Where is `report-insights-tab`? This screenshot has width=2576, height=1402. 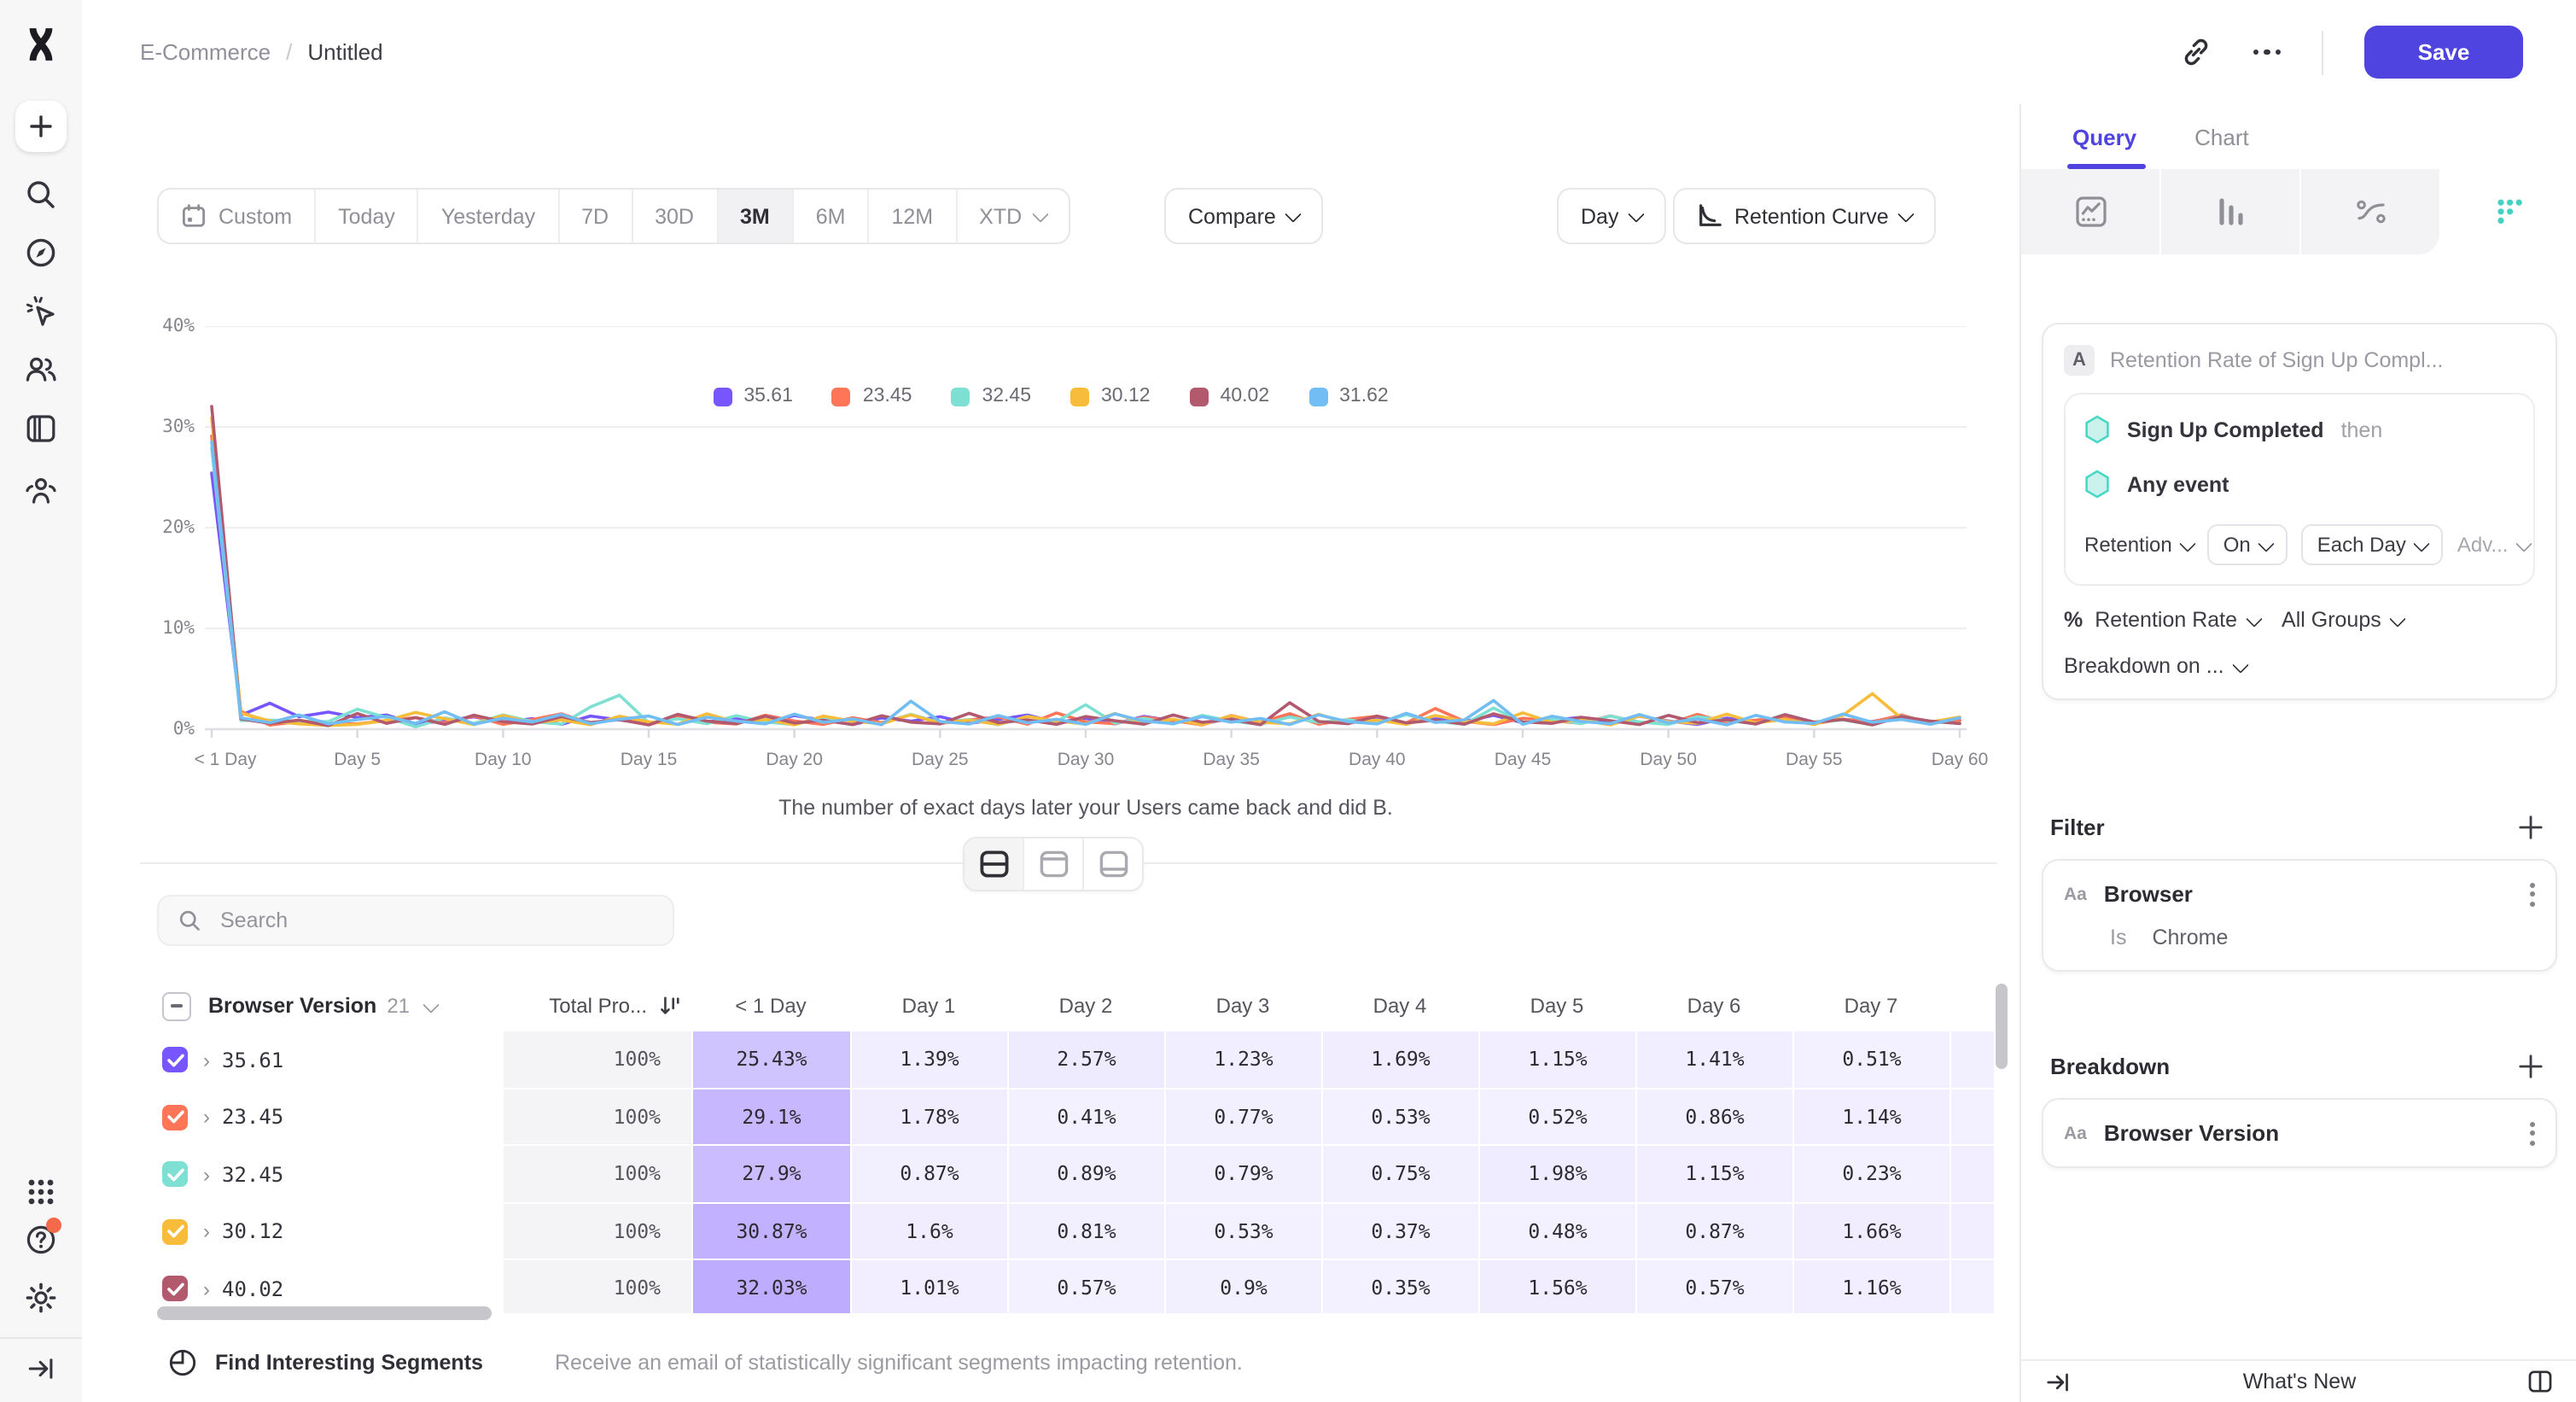
report-insights-tab is located at coordinates (2091, 212).